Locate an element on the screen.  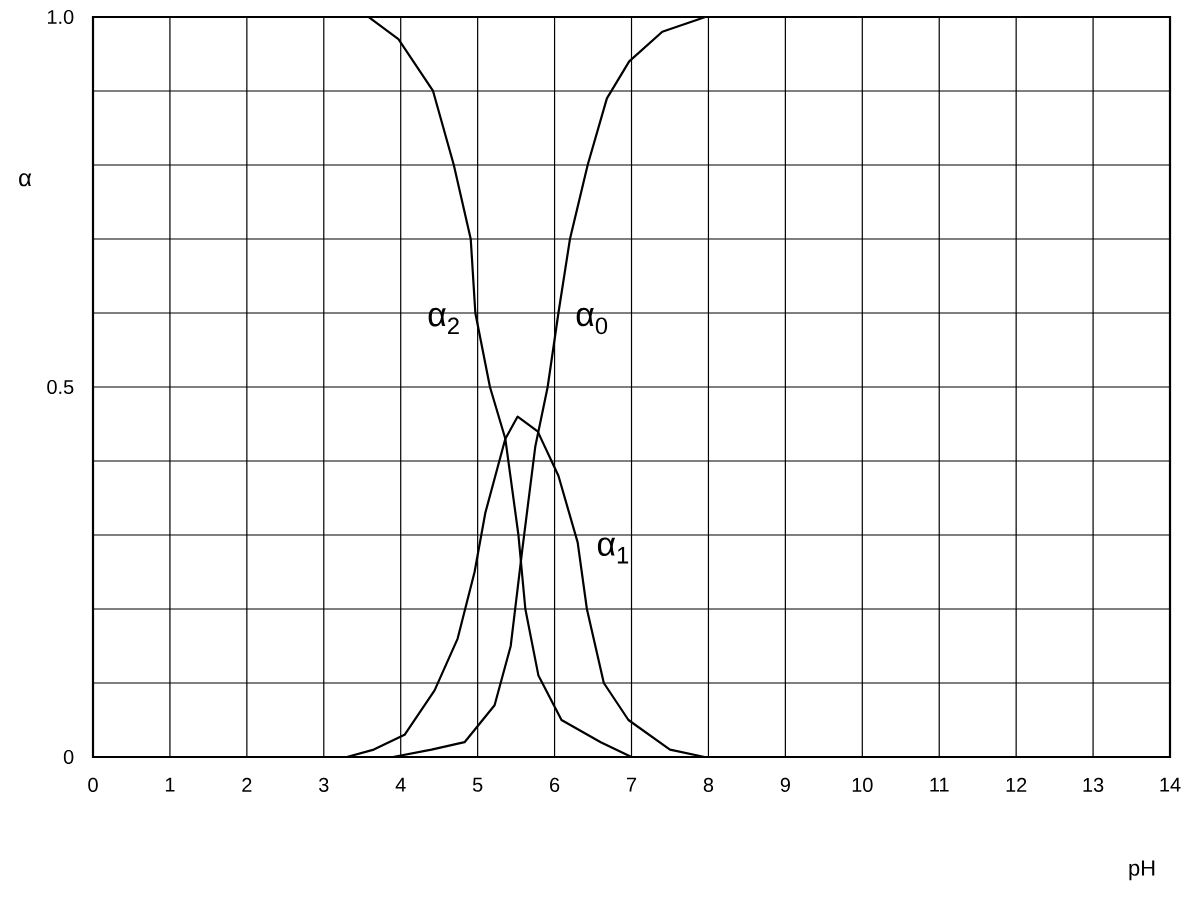
x-tick-label: 13 is located at coordinates (1093, 784).